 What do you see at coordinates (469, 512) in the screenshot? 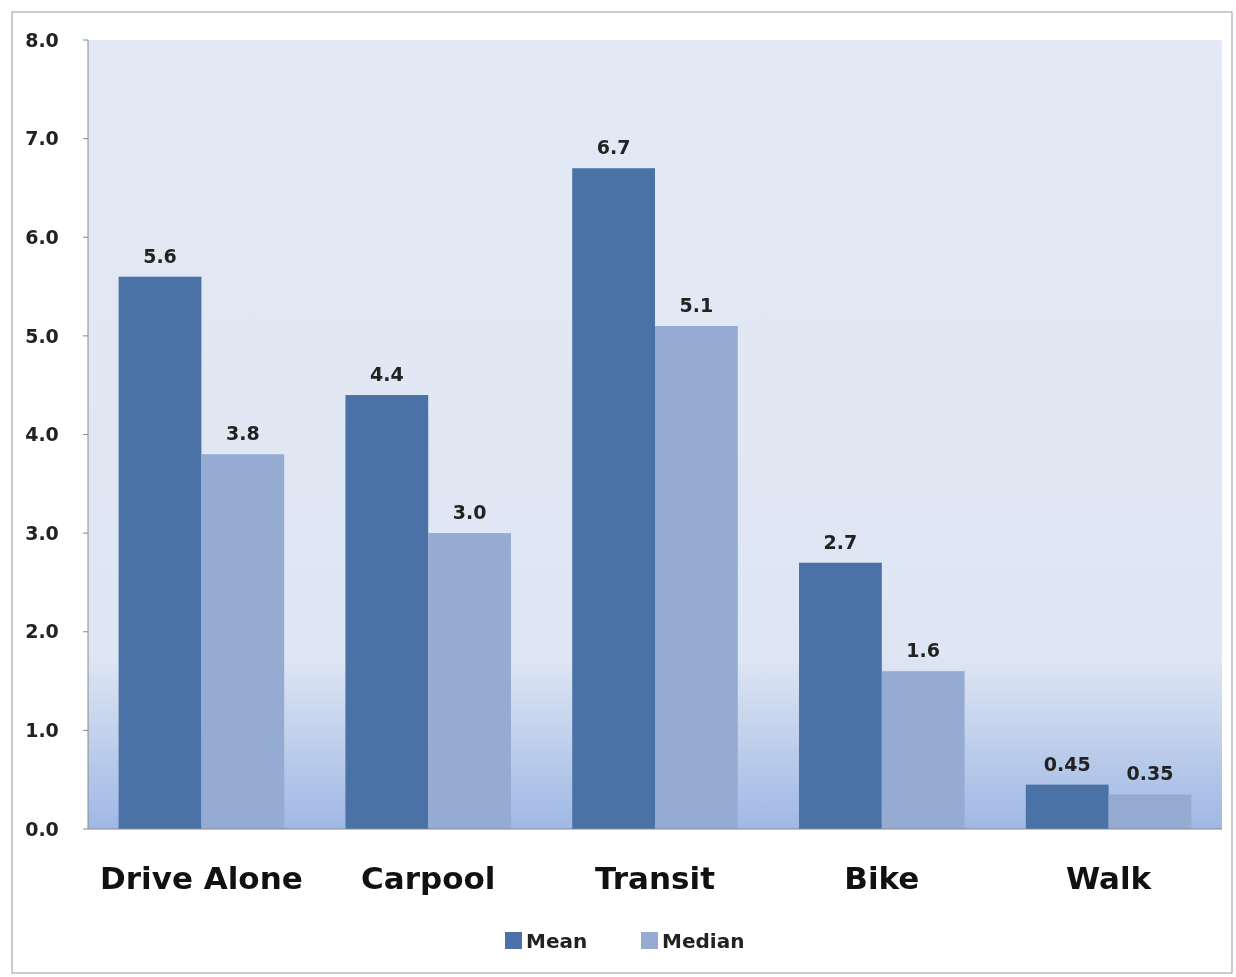
I see `data-label: 3.0` at bounding box center [469, 512].